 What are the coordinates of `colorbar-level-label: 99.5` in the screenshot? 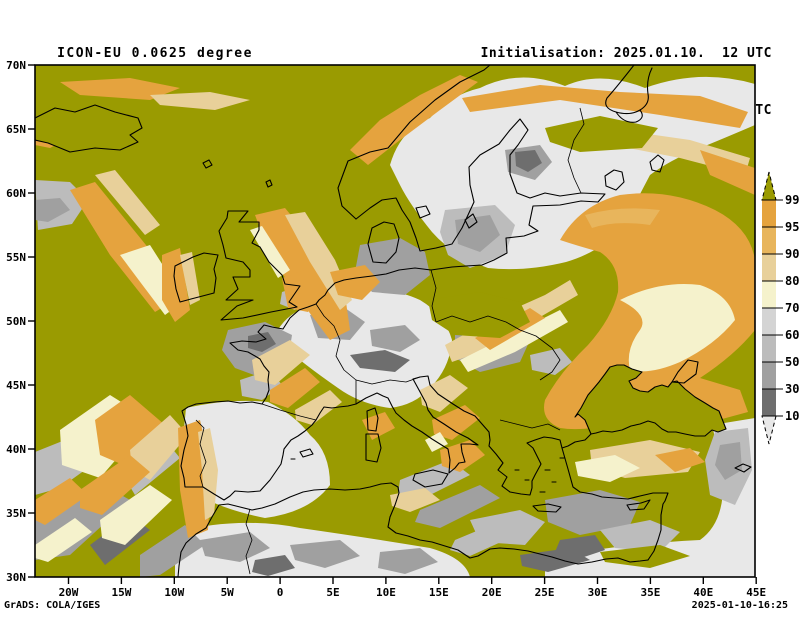 It's located at (792, 200).